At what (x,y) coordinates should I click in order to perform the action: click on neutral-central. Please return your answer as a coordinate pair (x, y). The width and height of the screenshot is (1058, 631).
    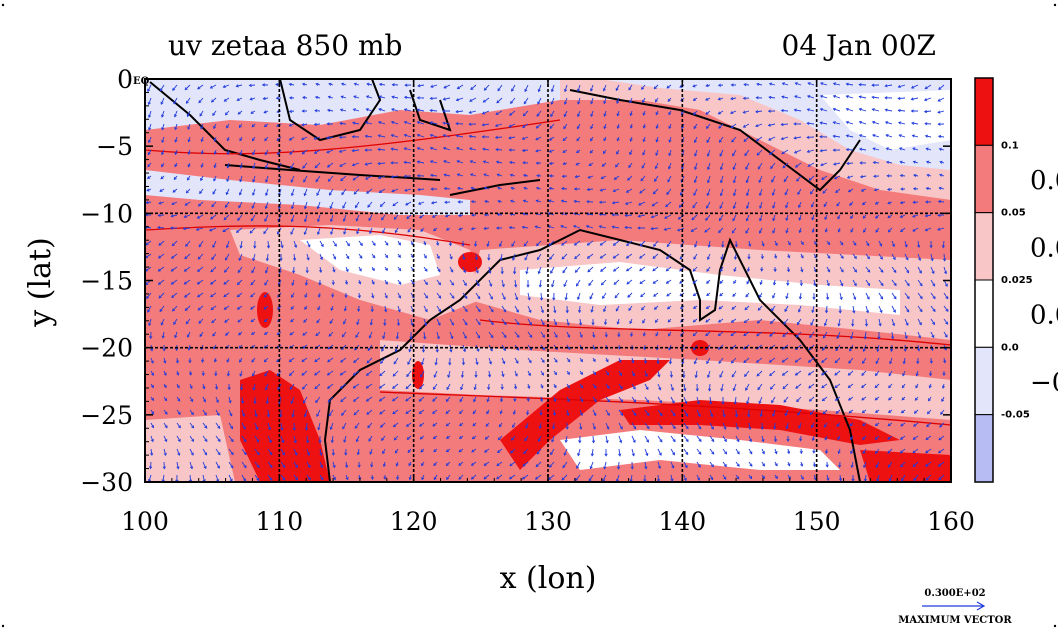
    Looking at the image, I should click on (370, 260).